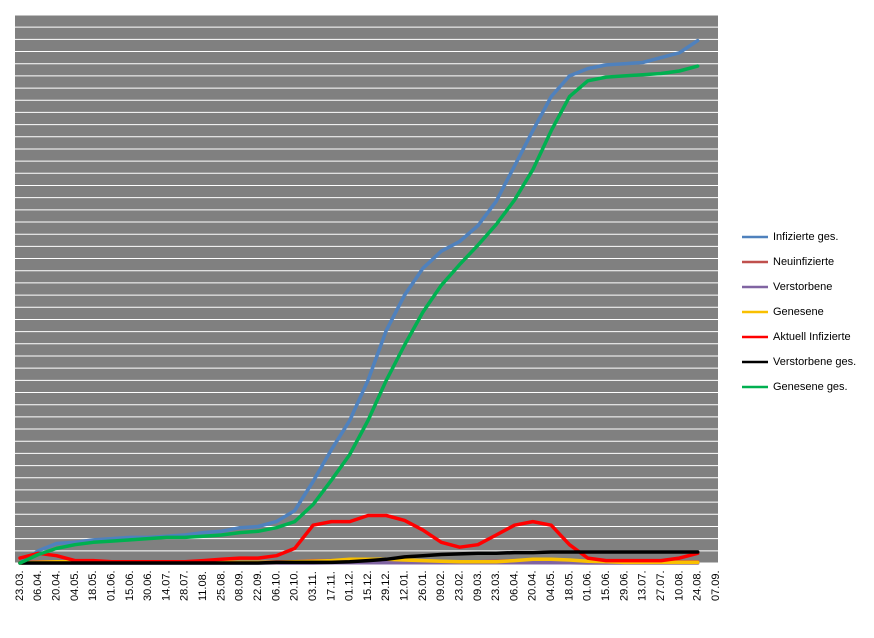 The height and width of the screenshot is (638, 874). Describe the element at coordinates (661, 585) in the screenshot. I see `x-tick-label: 27.07.` at that location.